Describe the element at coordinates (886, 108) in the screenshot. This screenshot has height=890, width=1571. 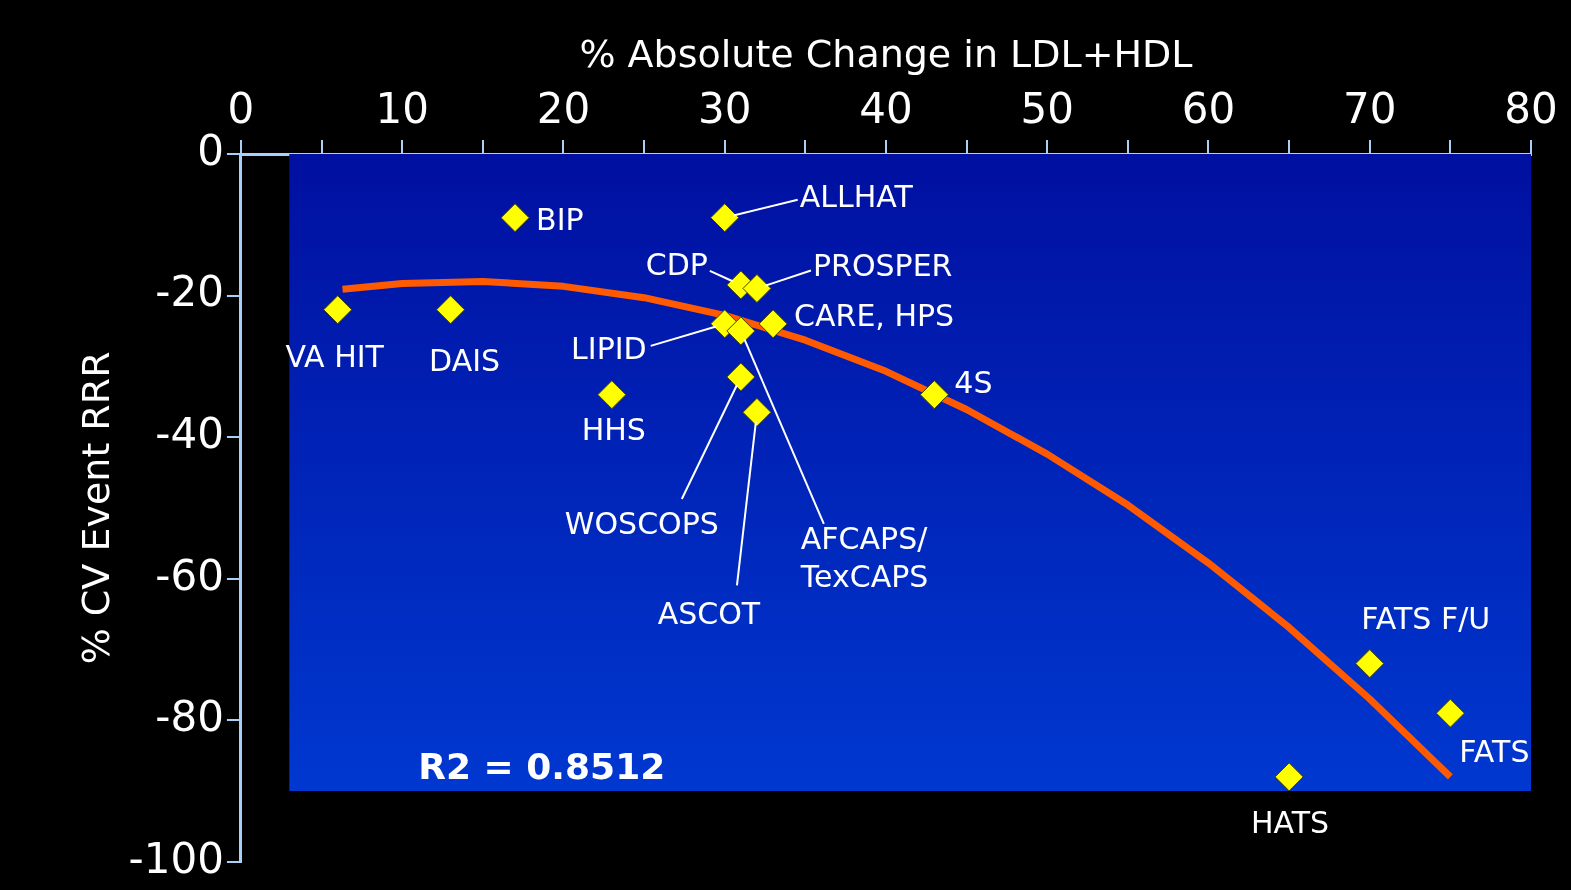
I see `x-tick-label: 40` at that location.